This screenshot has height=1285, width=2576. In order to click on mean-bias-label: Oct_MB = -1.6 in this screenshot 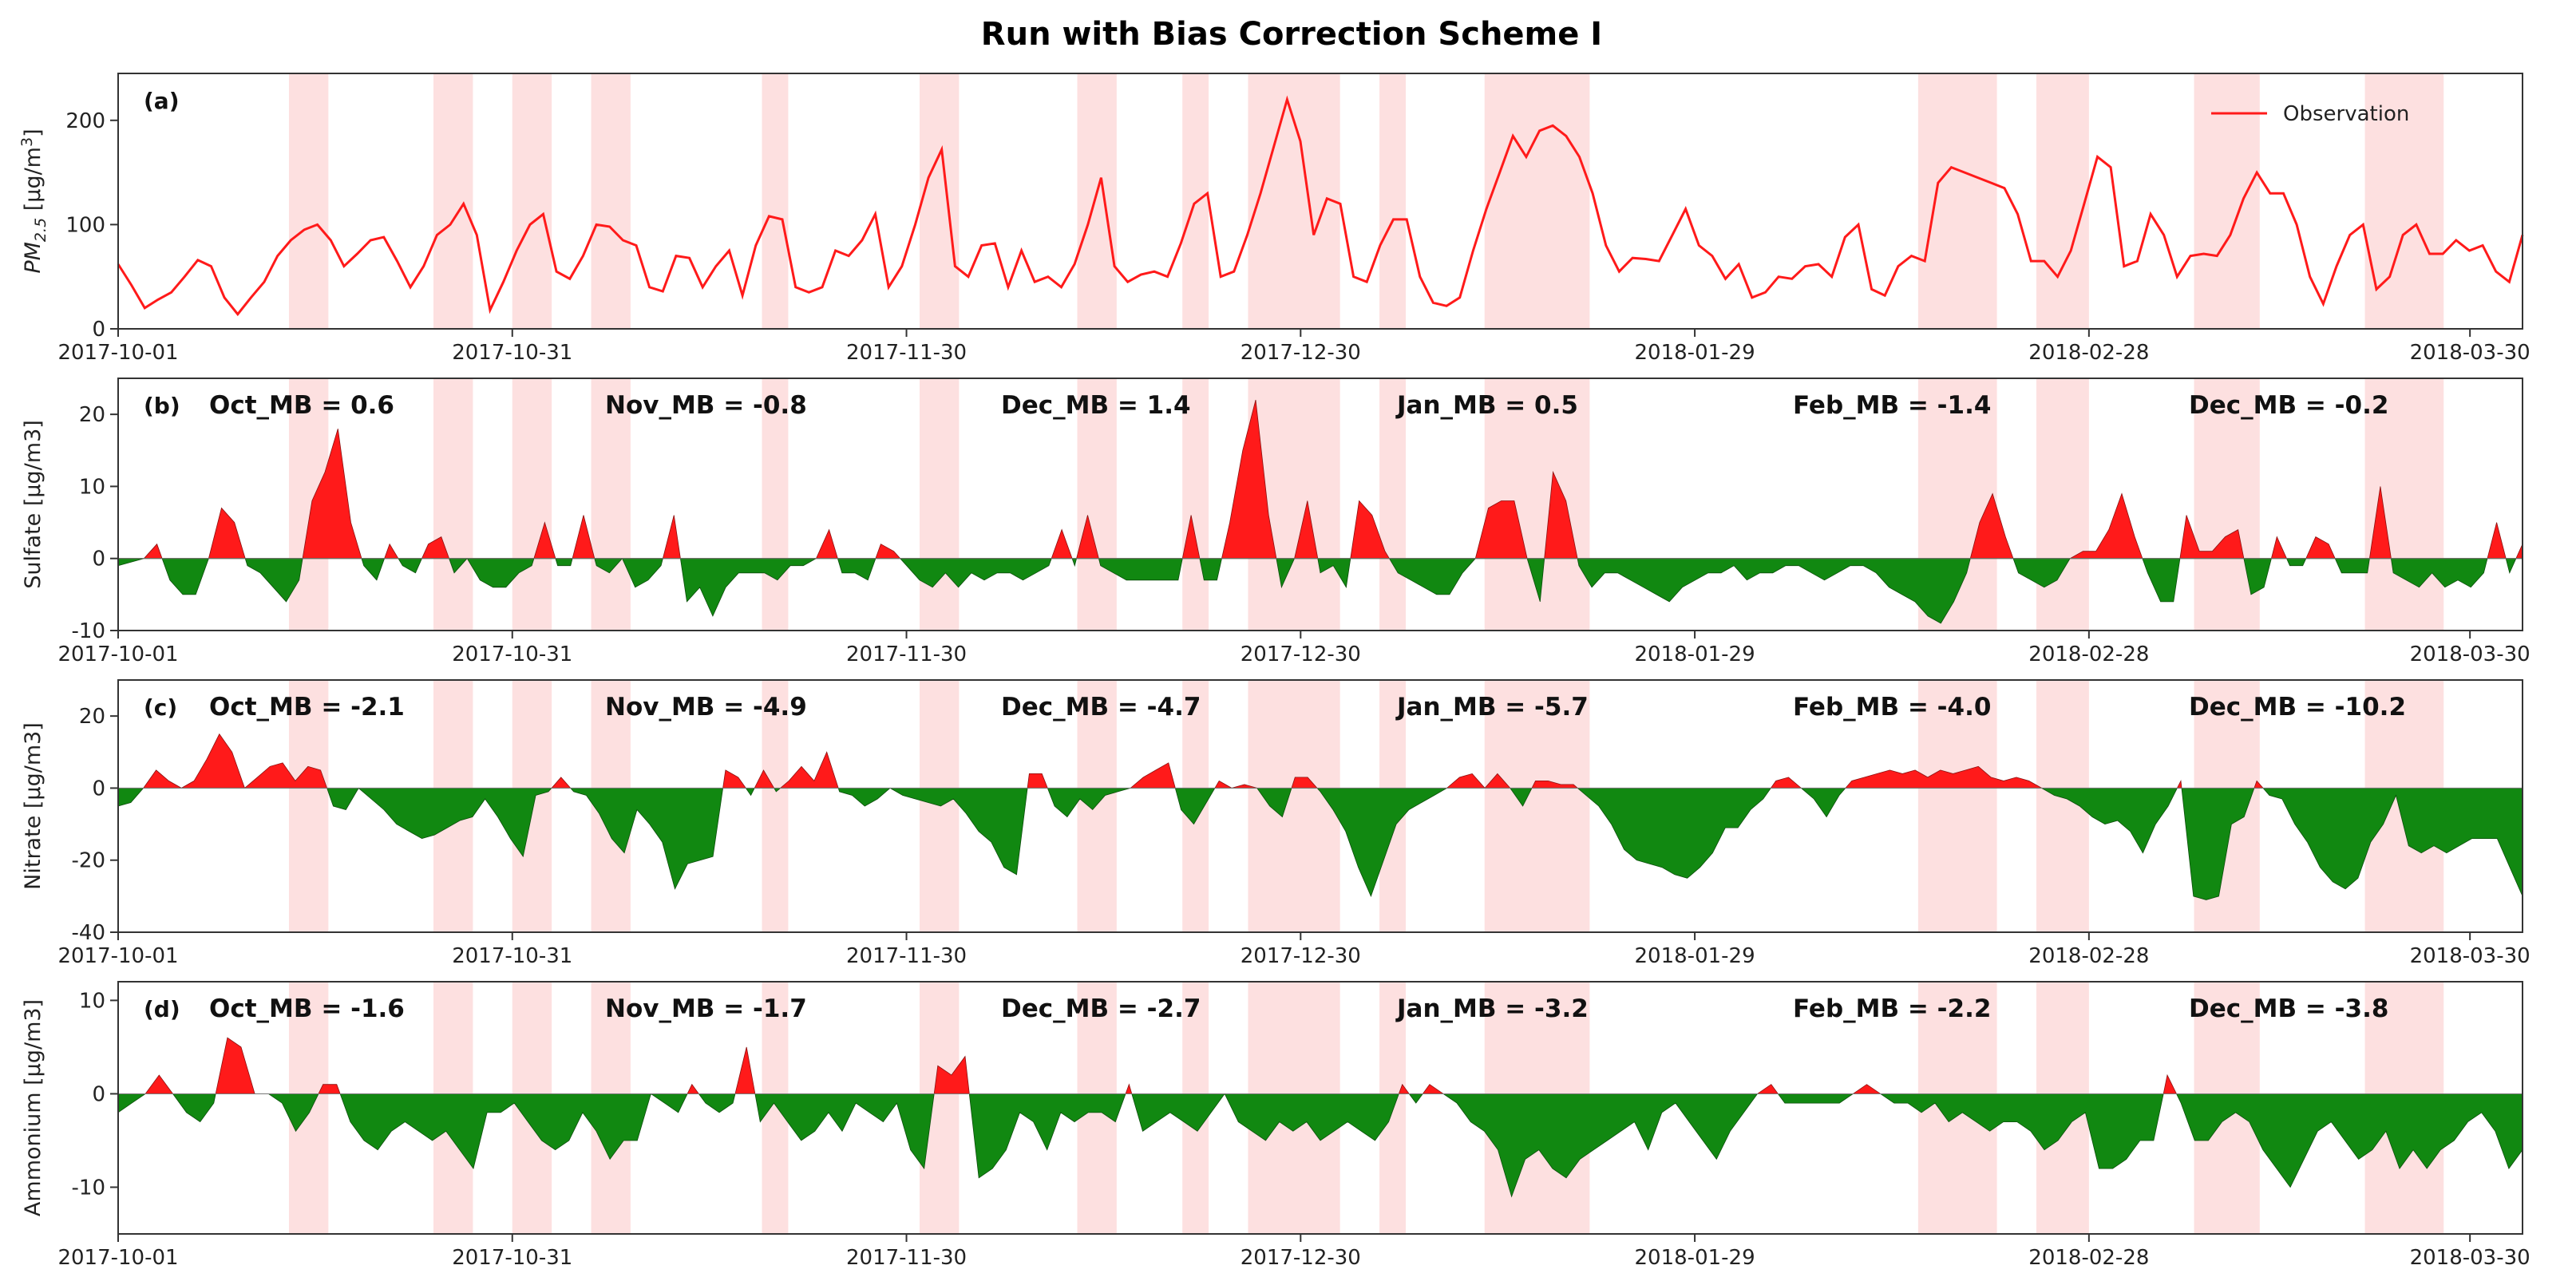, I will do `click(307, 1009)`.